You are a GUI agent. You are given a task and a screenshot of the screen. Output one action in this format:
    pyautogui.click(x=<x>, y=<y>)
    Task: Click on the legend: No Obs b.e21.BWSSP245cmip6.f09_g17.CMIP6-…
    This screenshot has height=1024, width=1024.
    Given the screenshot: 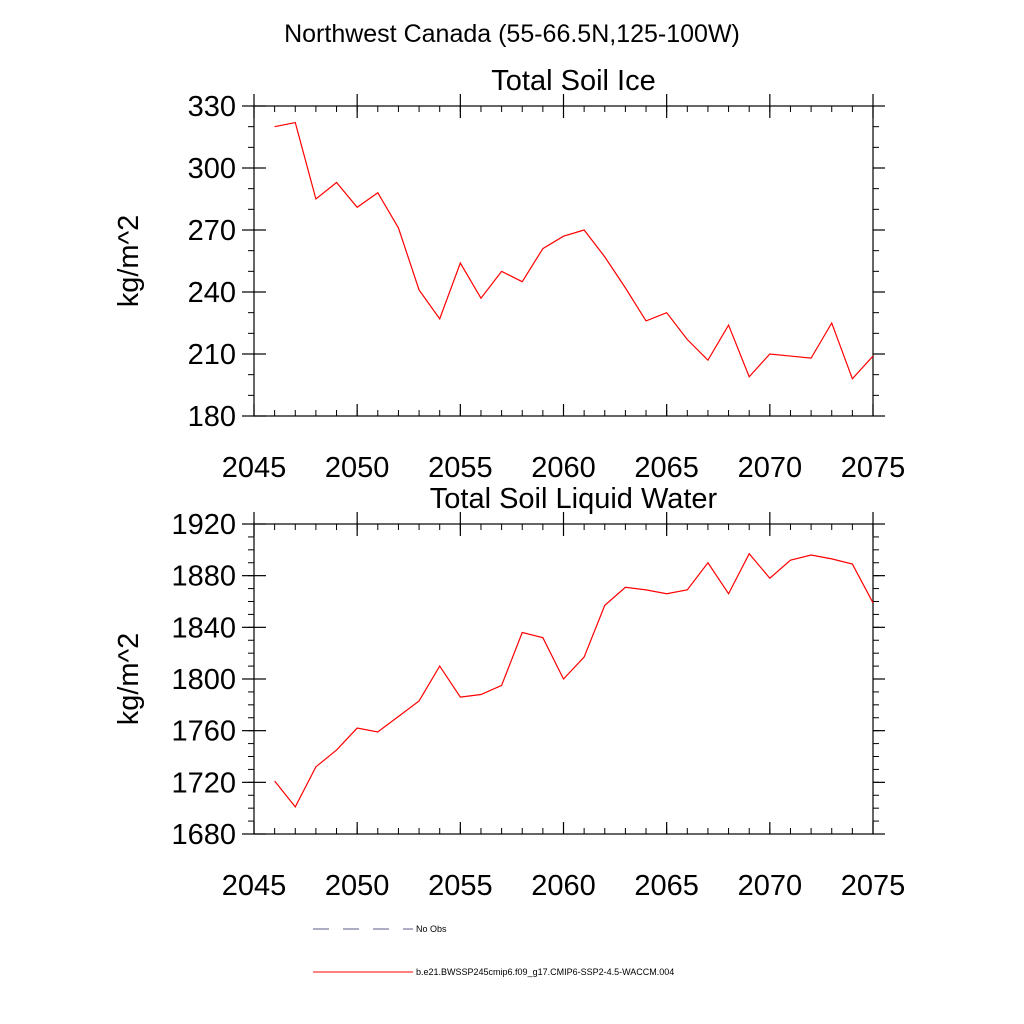 What is the action you would take?
    pyautogui.click(x=493, y=950)
    